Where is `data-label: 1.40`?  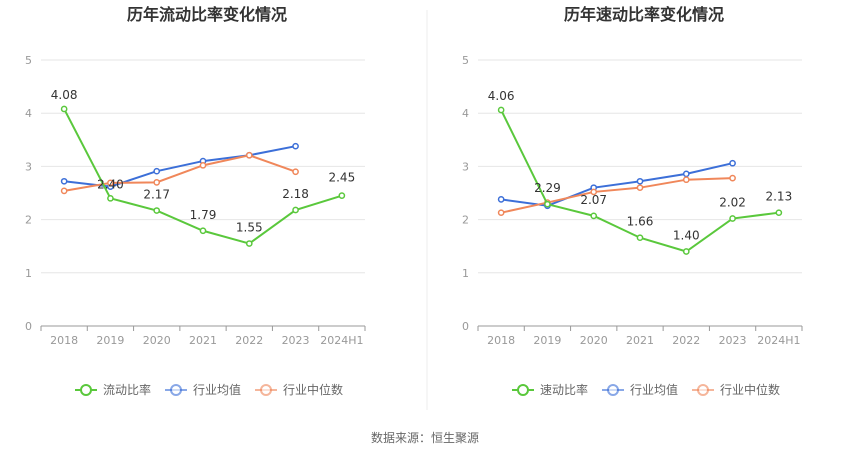 data-label: 1.40 is located at coordinates (686, 236).